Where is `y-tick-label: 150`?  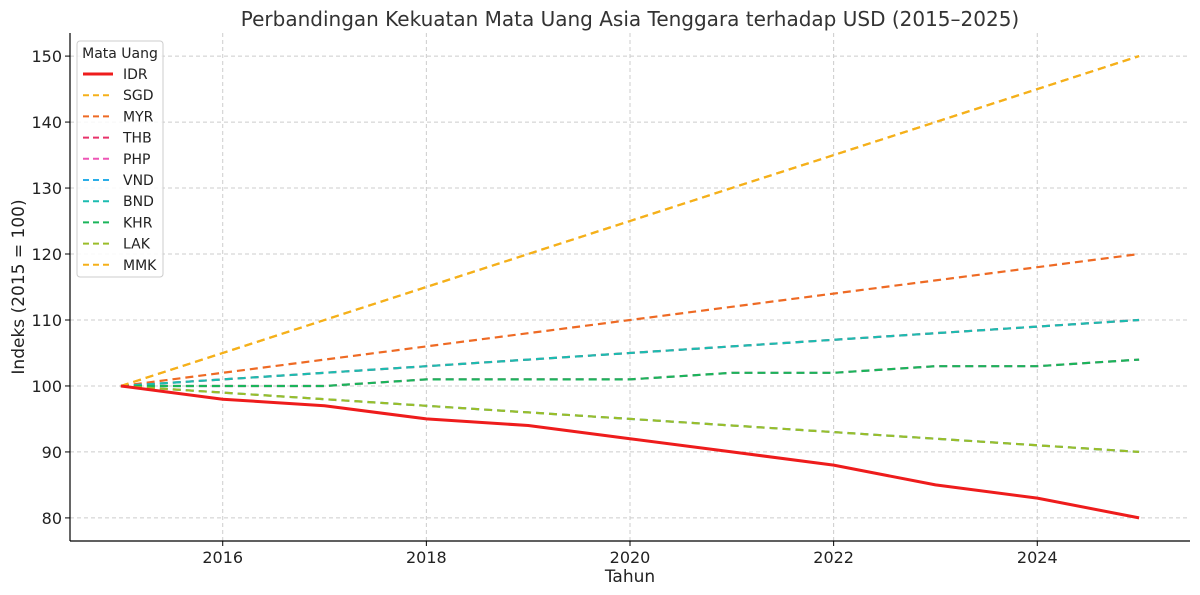
y-tick-label: 150 is located at coordinates (46, 56).